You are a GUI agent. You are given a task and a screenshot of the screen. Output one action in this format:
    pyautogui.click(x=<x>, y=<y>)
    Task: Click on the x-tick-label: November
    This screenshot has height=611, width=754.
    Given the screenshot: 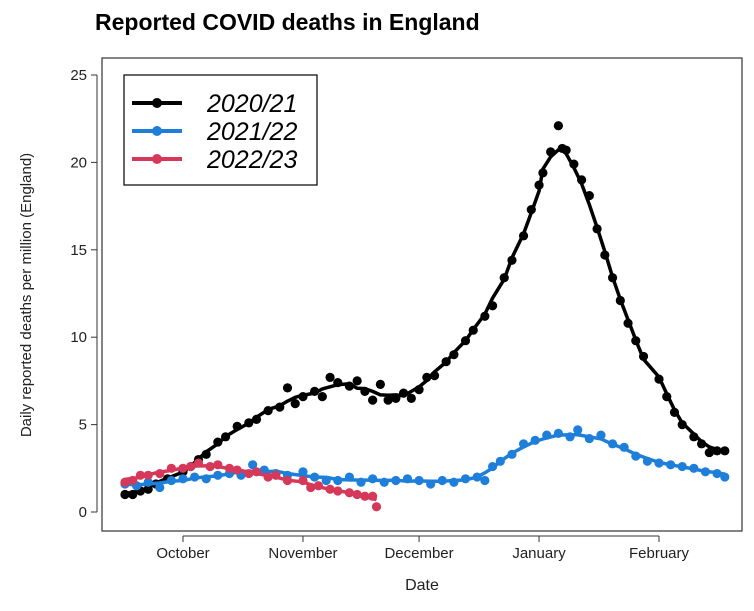 What is the action you would take?
    pyautogui.click(x=302, y=553)
    